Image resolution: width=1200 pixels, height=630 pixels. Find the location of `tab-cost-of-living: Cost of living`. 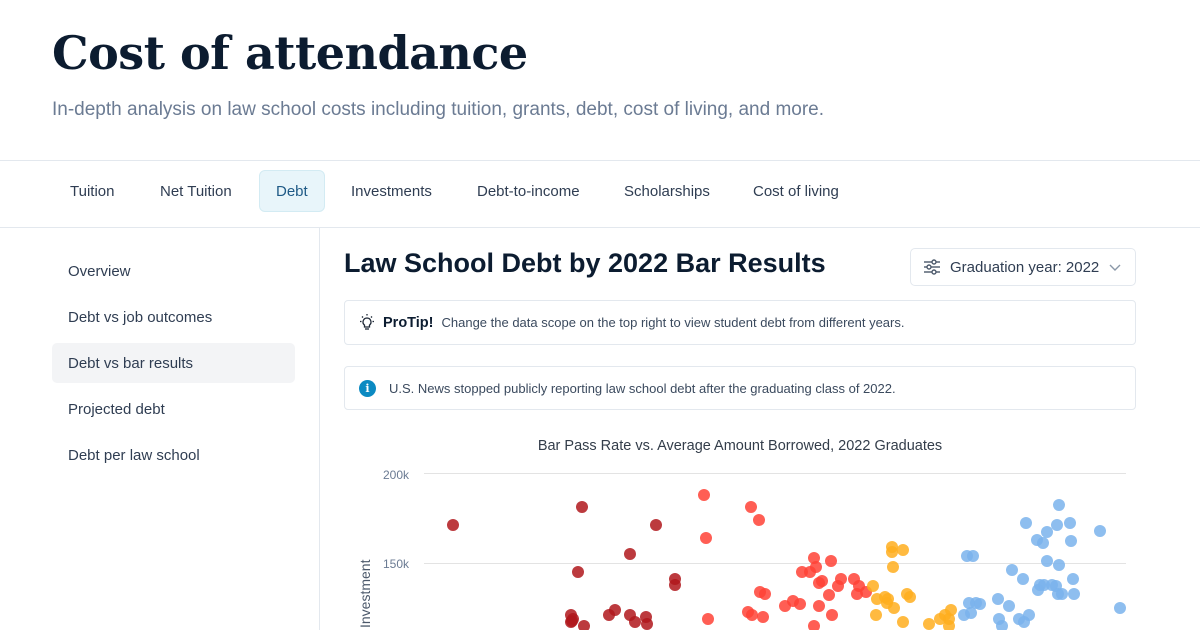

tab-cost-of-living: Cost of living is located at coordinates (796, 191).